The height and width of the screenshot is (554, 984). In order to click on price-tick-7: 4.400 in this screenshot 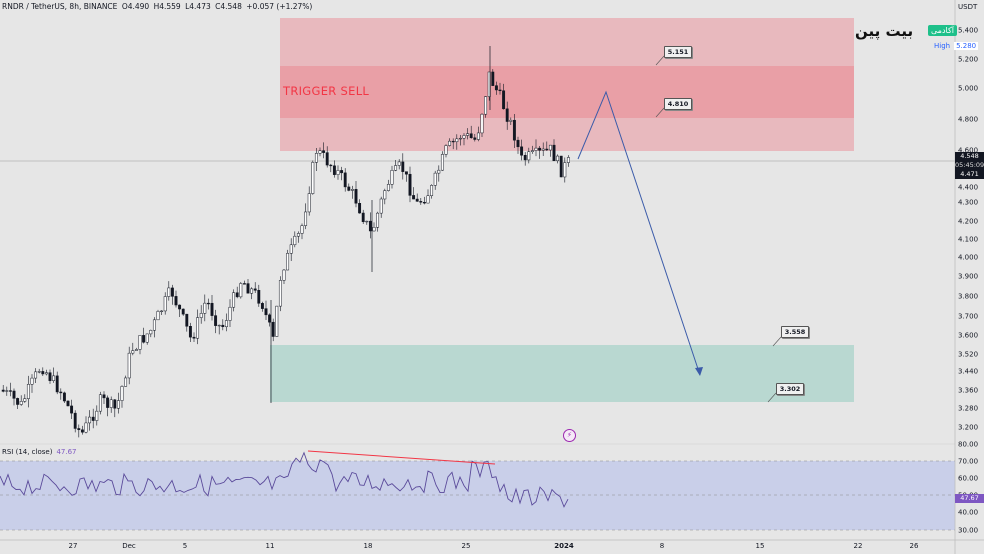, I will do `click(968, 188)`.